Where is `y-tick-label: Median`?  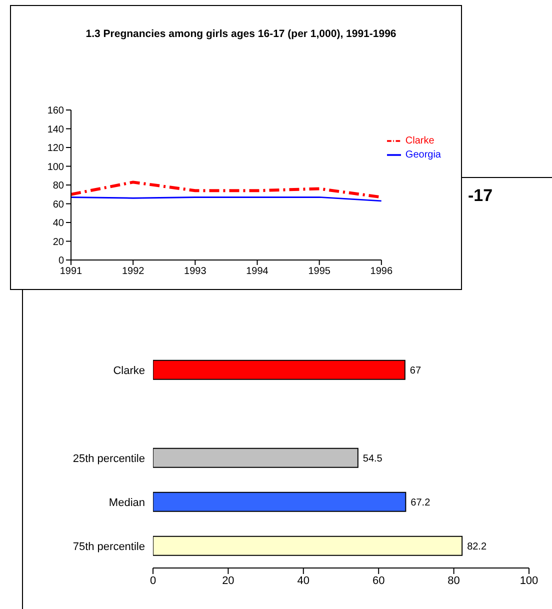
y-tick-label: Median is located at coordinates (126, 502).